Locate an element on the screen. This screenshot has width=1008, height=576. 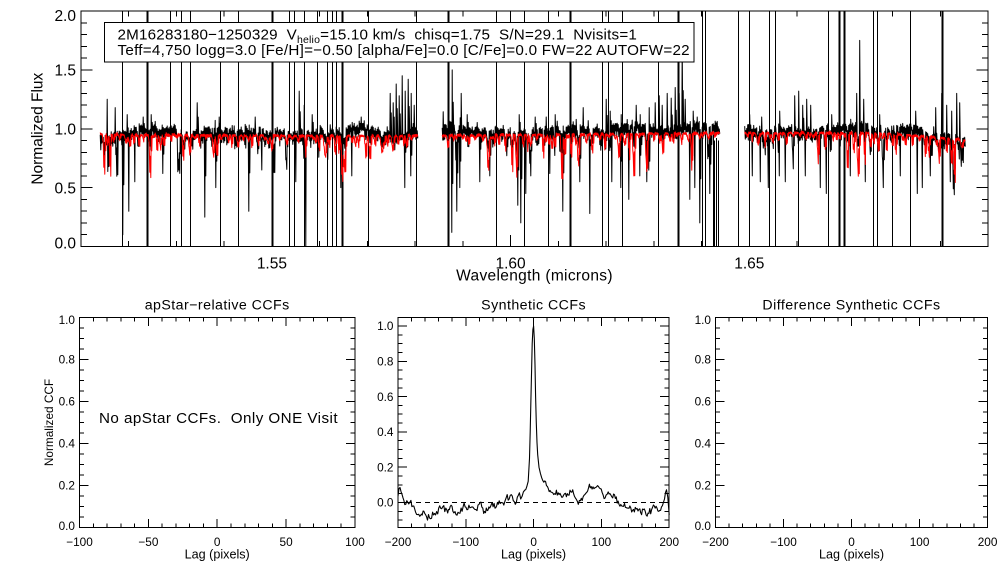
svg-text: 1.60 is located at coordinates (511, 264).